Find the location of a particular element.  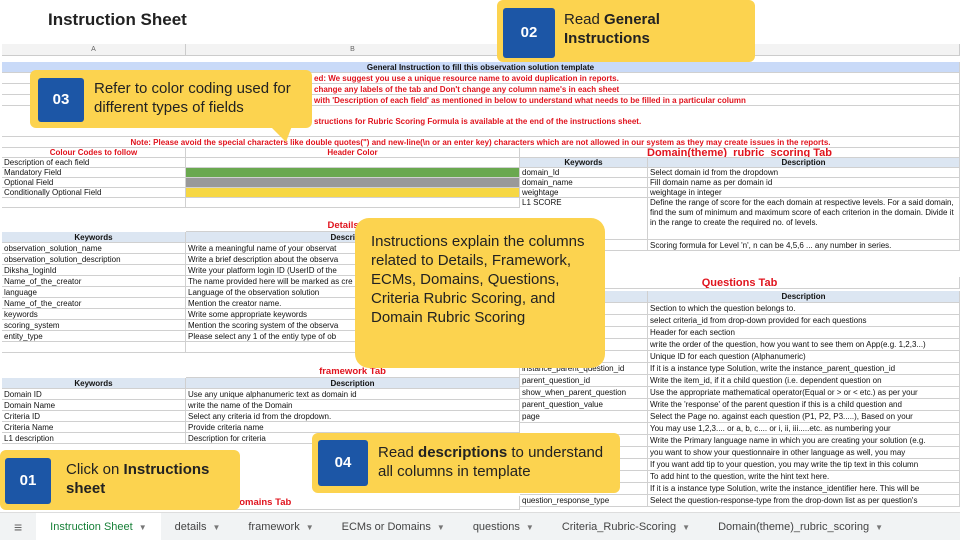

keyword: observation_solution_description is located at coordinates (94, 259).